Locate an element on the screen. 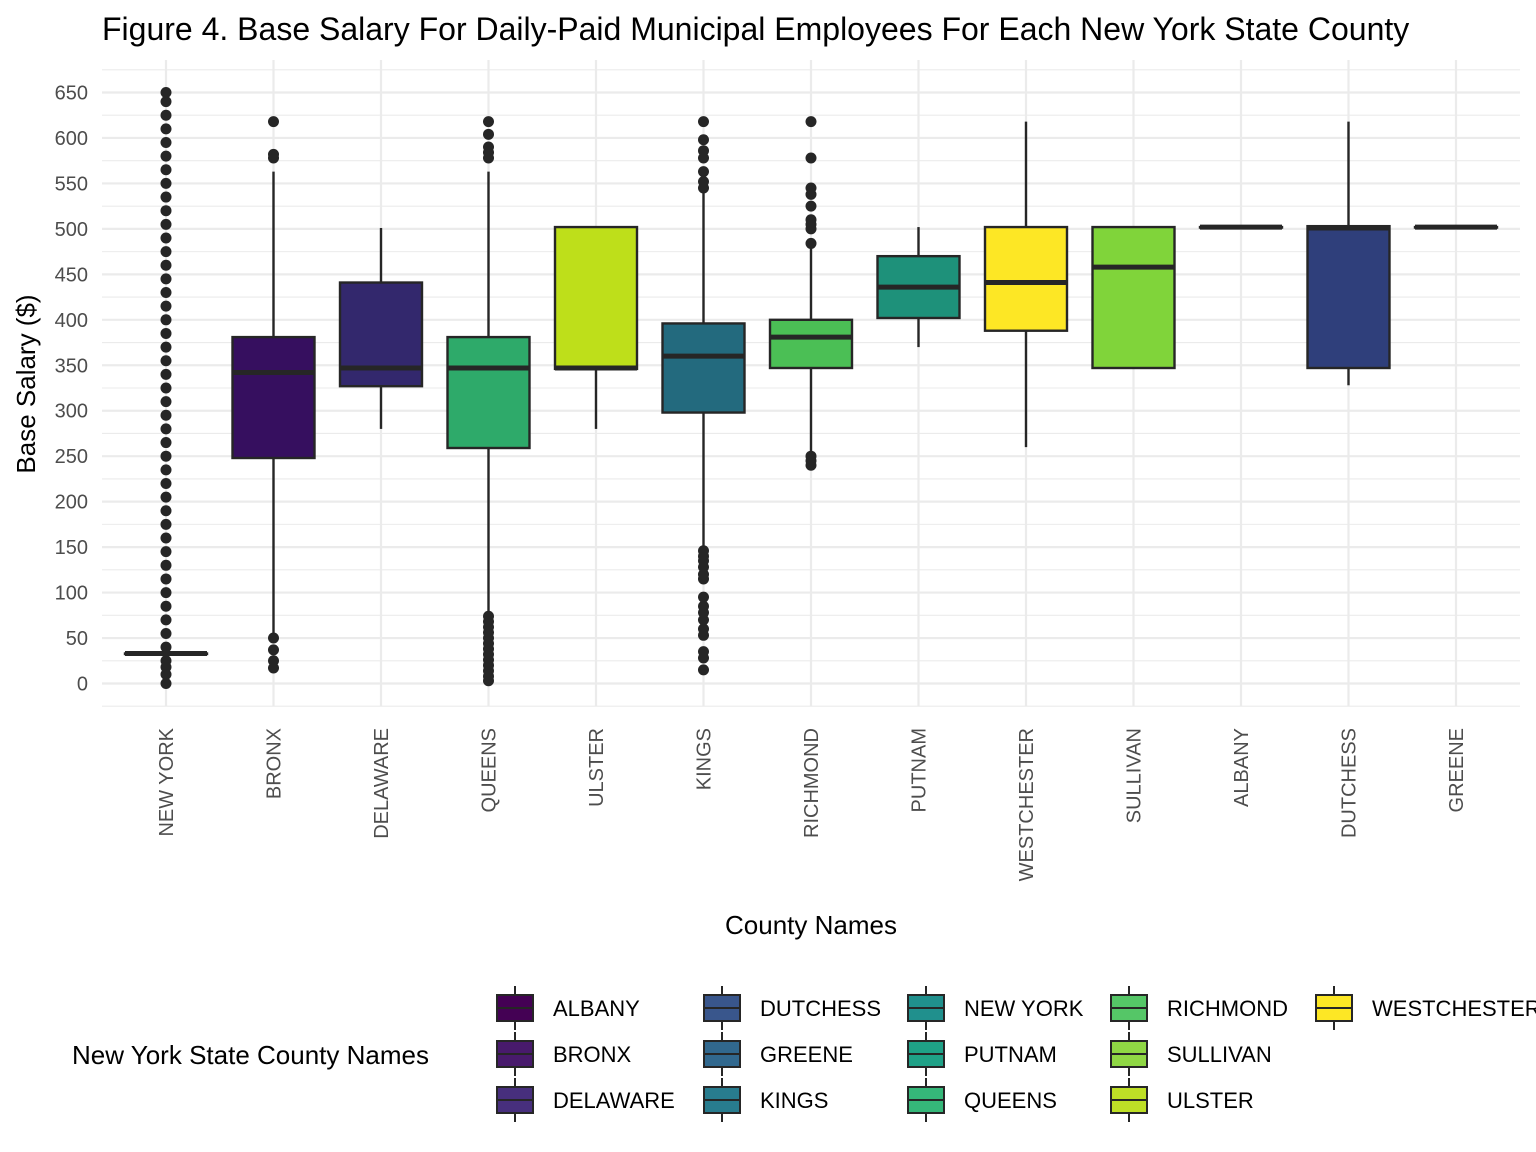  y-tick-label: 600 is located at coordinates (71, 139).